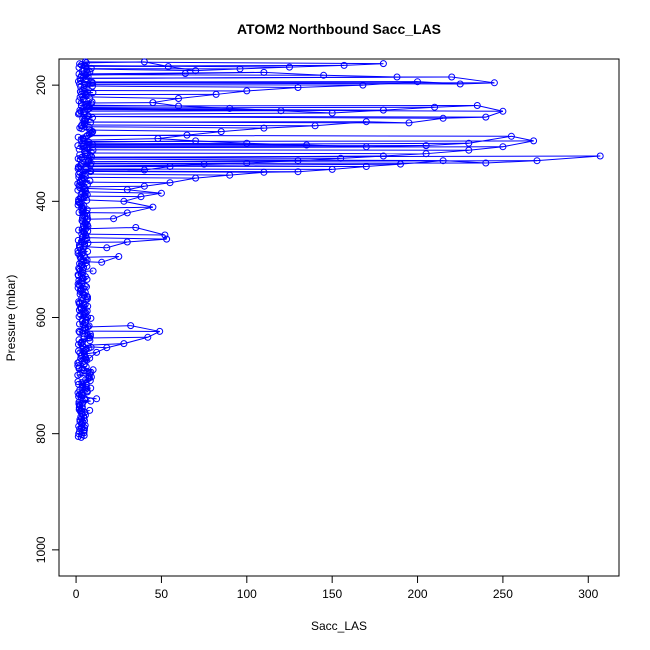 The width and height of the screenshot is (650, 650). What do you see at coordinates (41, 201) in the screenshot?
I see `y-tick-label: 400` at bounding box center [41, 201].